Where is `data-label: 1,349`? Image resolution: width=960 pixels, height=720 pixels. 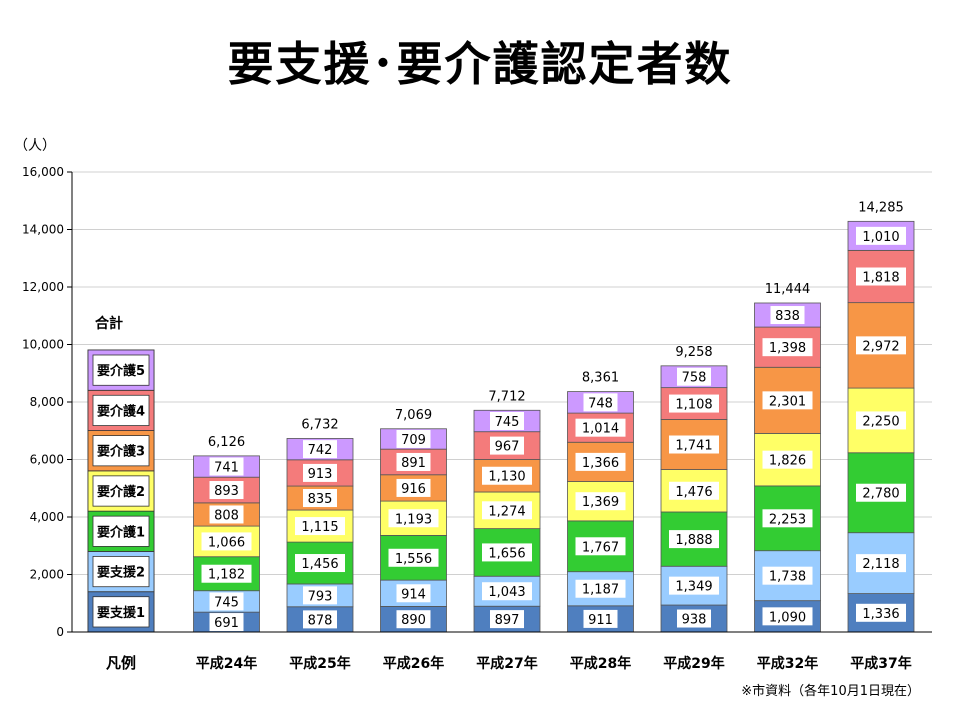 data-label: 1,349 is located at coordinates (693, 587).